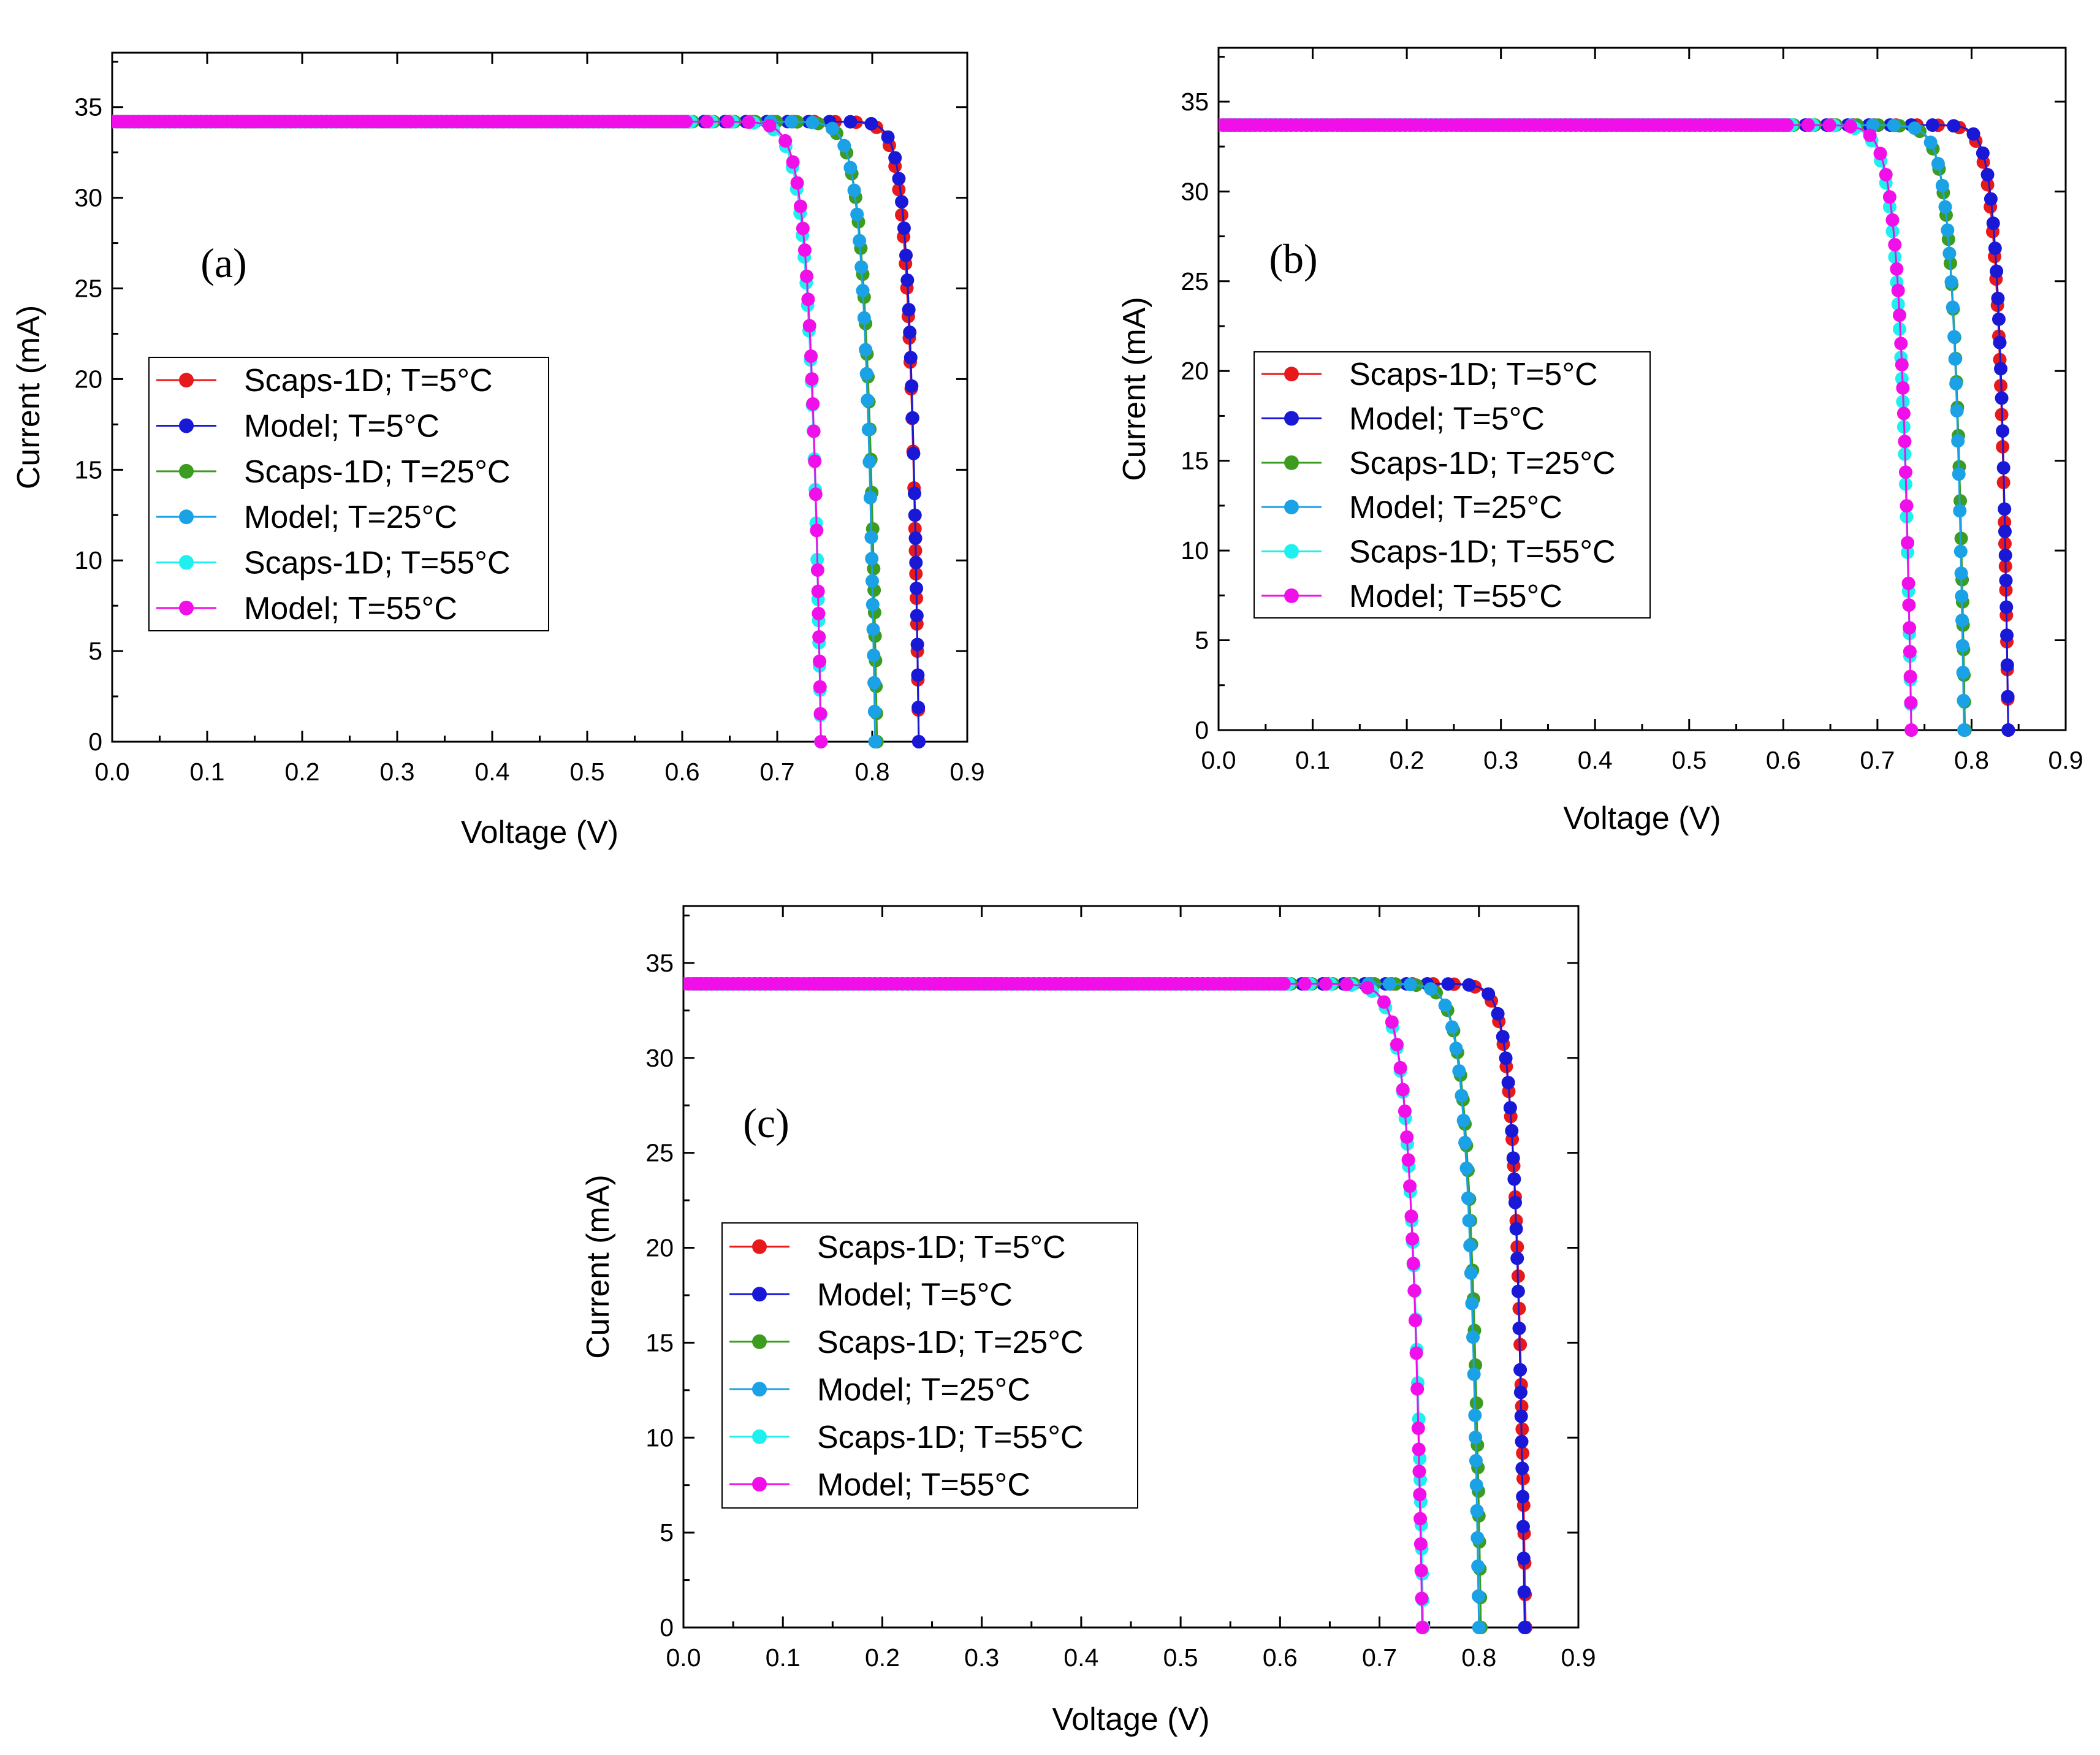 The height and width of the screenshot is (1755, 2100). Describe the element at coordinates (942, 1247) in the screenshot. I see `legend-label: Scaps-1D; T=5°C` at that location.